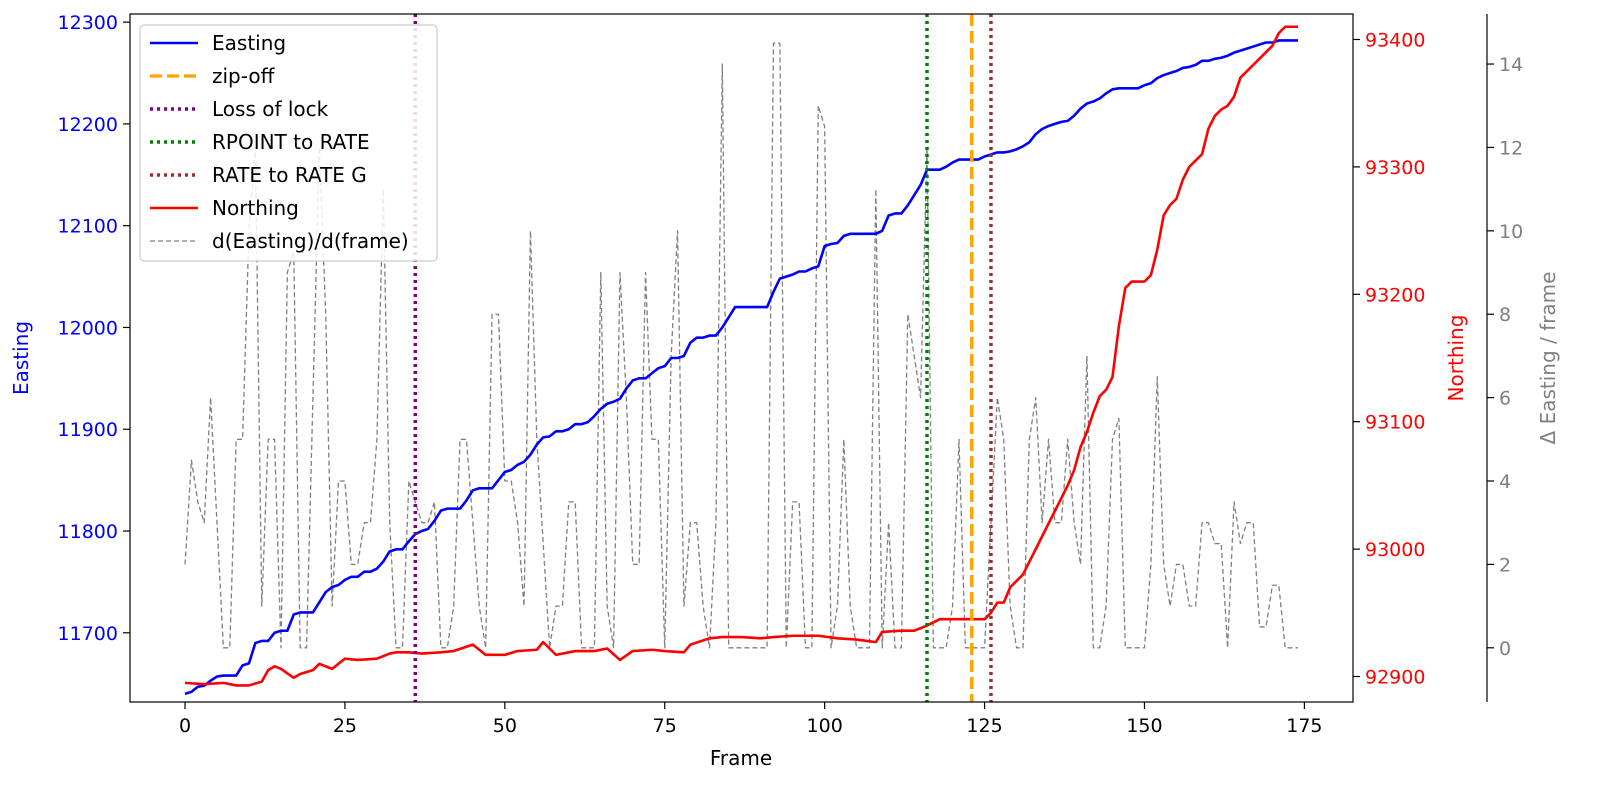  Describe the element at coordinates (1505, 565) in the screenshot. I see `y-right2-tick-label: 2` at that location.